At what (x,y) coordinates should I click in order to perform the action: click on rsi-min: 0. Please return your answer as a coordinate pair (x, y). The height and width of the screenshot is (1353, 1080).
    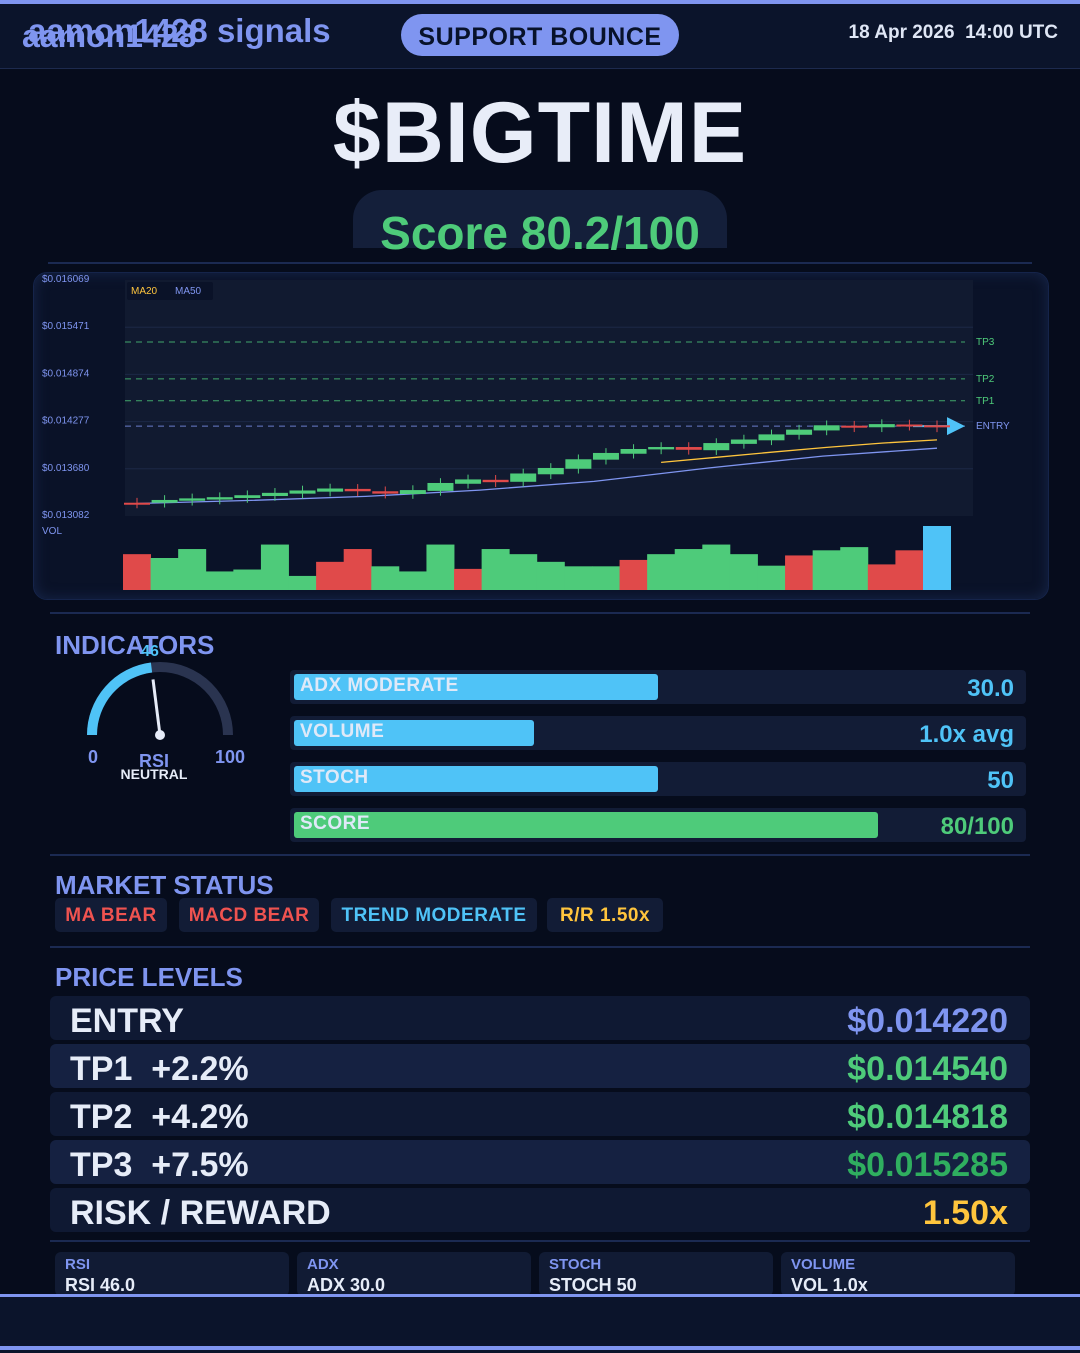
    Looking at the image, I should click on (93, 757).